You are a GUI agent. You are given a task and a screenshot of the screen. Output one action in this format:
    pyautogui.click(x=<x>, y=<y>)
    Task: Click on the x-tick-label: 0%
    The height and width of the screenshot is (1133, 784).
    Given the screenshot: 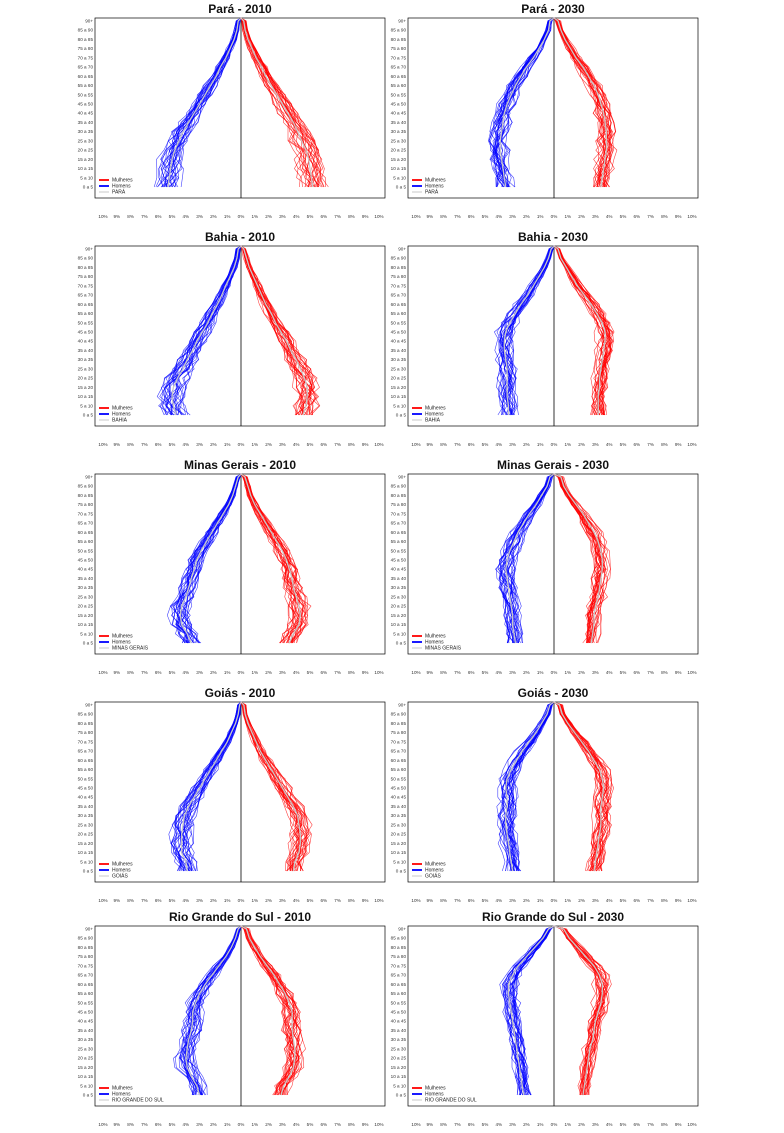 What is the action you would take?
    pyautogui.click(x=241, y=900)
    